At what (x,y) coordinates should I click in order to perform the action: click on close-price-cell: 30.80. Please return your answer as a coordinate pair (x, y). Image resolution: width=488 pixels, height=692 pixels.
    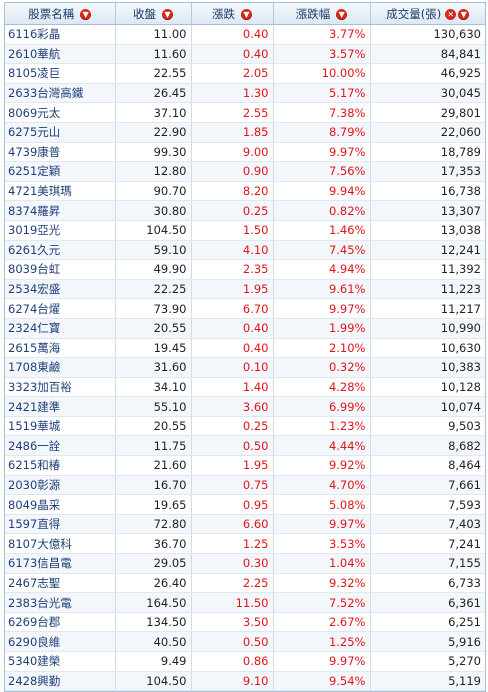
    Looking at the image, I should click on (153, 210).